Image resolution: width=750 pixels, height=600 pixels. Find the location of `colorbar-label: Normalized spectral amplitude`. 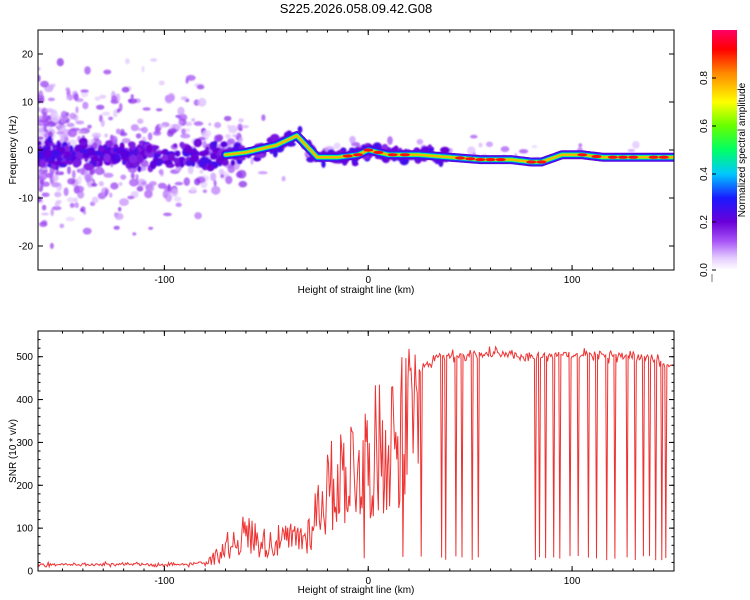

colorbar-label: Normalized spectral amplitude is located at coordinates (742, 149).